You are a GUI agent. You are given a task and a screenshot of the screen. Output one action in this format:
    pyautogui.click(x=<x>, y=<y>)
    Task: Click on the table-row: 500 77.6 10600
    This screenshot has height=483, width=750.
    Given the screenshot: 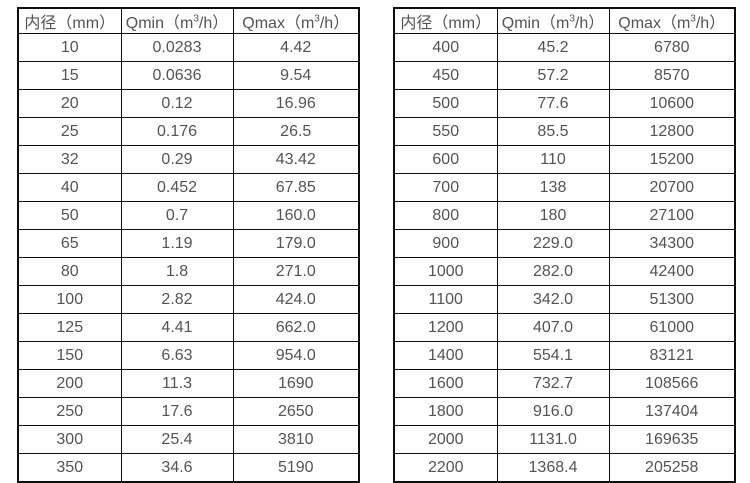 What is the action you would take?
    pyautogui.click(x=564, y=103)
    